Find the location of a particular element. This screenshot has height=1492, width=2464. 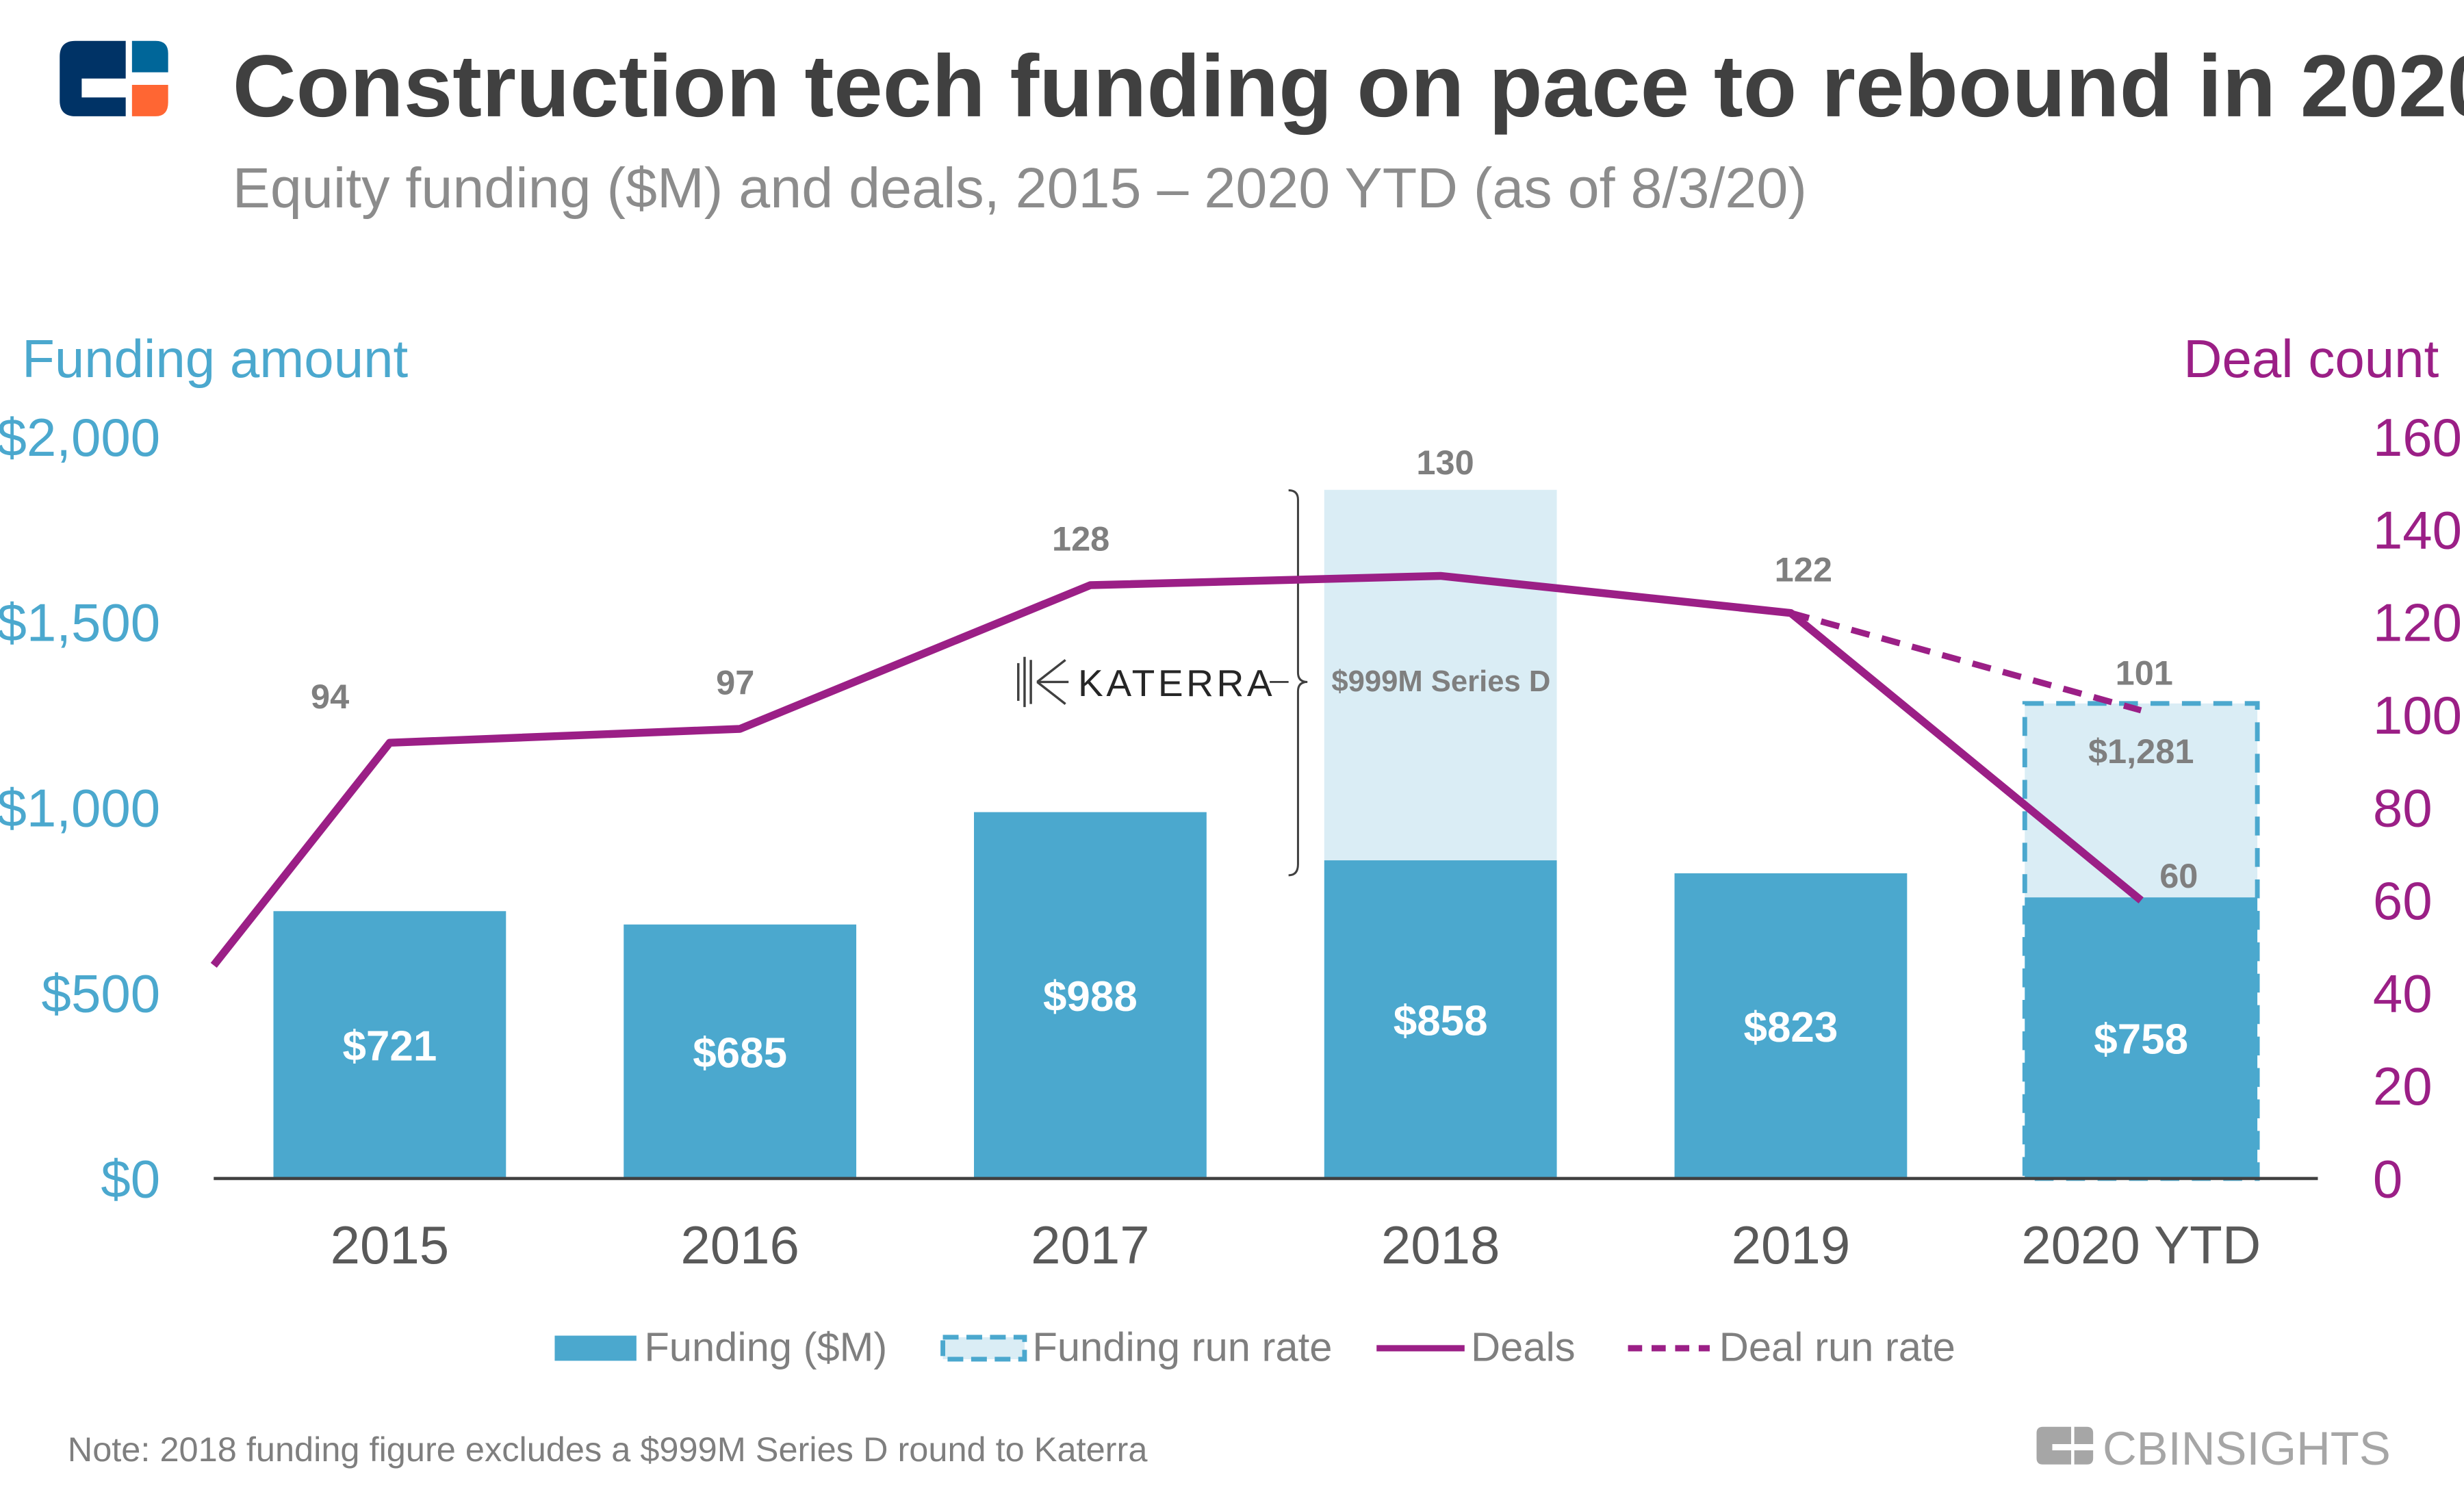

bar-value-label: $721 is located at coordinates (389, 1046).